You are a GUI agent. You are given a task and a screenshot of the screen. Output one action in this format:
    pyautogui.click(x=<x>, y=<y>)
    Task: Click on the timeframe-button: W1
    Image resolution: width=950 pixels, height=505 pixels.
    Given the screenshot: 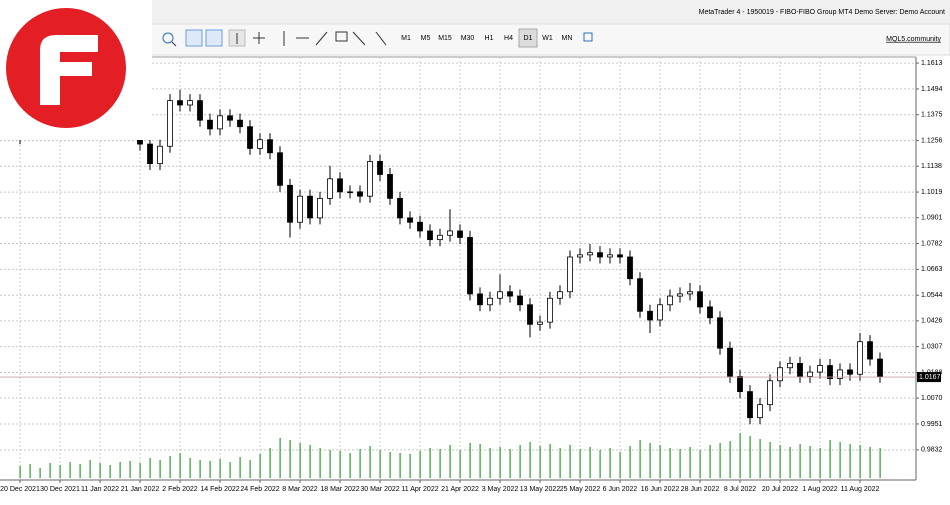 What is the action you would take?
    pyautogui.click(x=547, y=38)
    